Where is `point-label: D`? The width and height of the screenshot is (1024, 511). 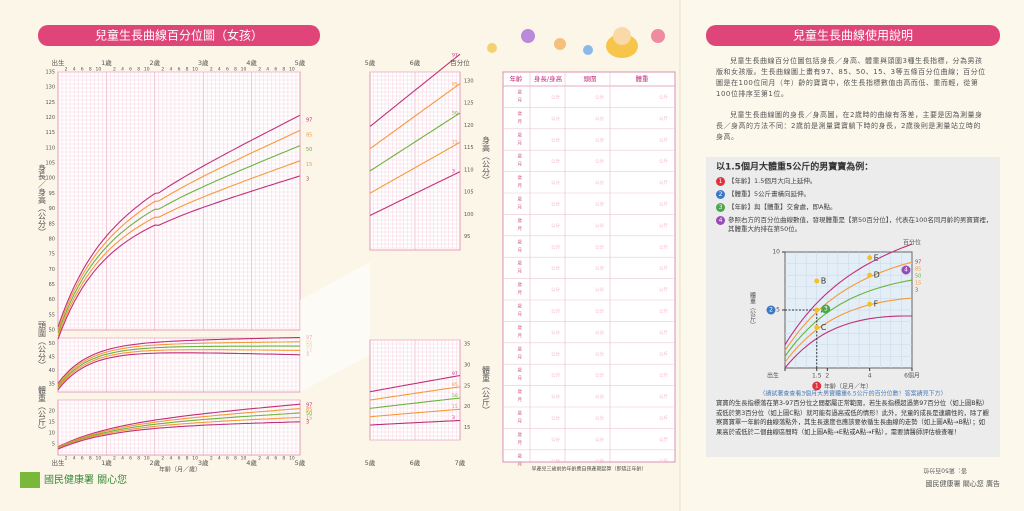
point-label: D is located at coordinates (877, 275).